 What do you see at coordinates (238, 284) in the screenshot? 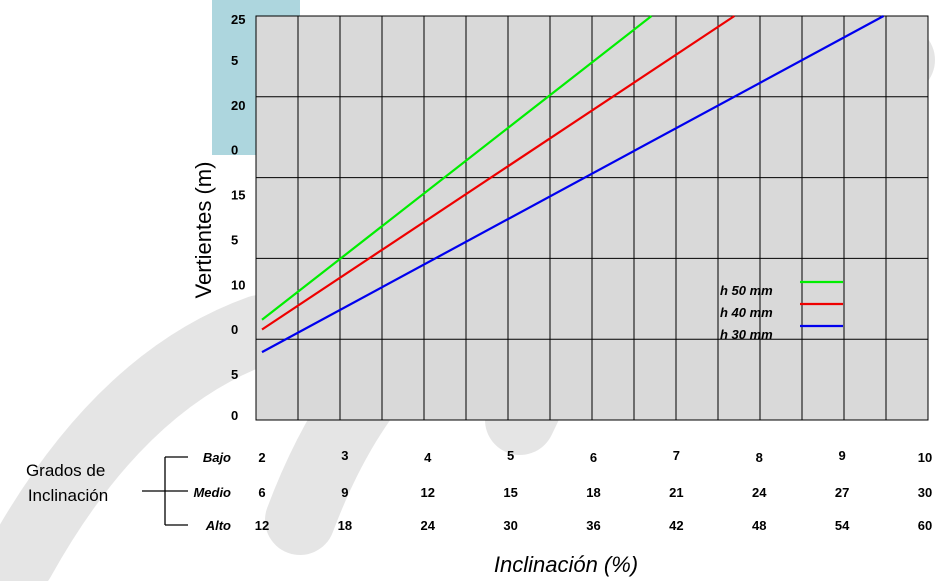
I see `y-tick-label: 10` at bounding box center [238, 284].